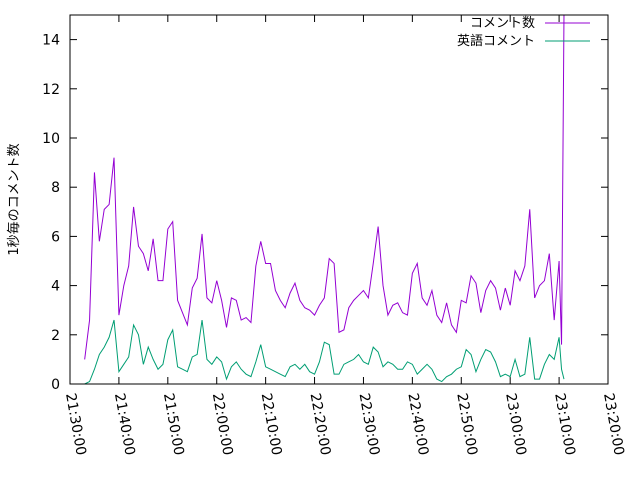  I want to click on x-tick-label: 22:50:00, so click(466, 424).